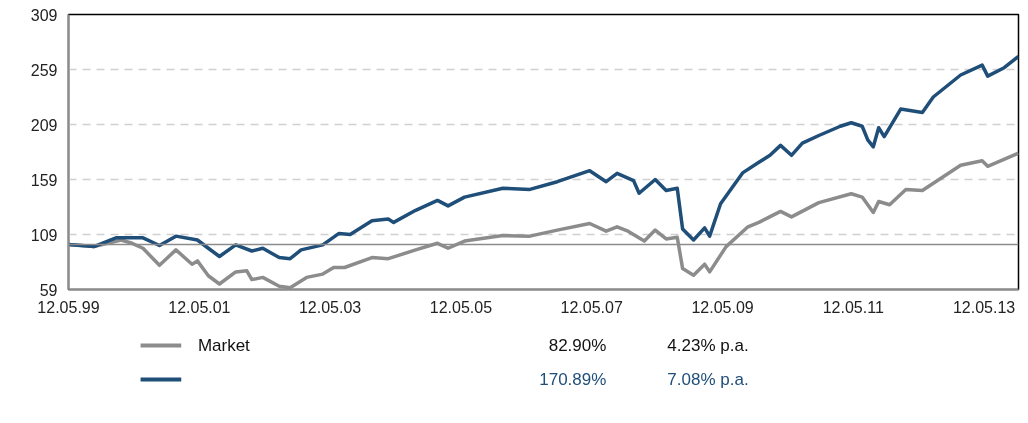 This screenshot has width=1028, height=423. Describe the element at coordinates (330, 307) in the screenshot. I see `x-tick-label: 12.05.03` at that location.